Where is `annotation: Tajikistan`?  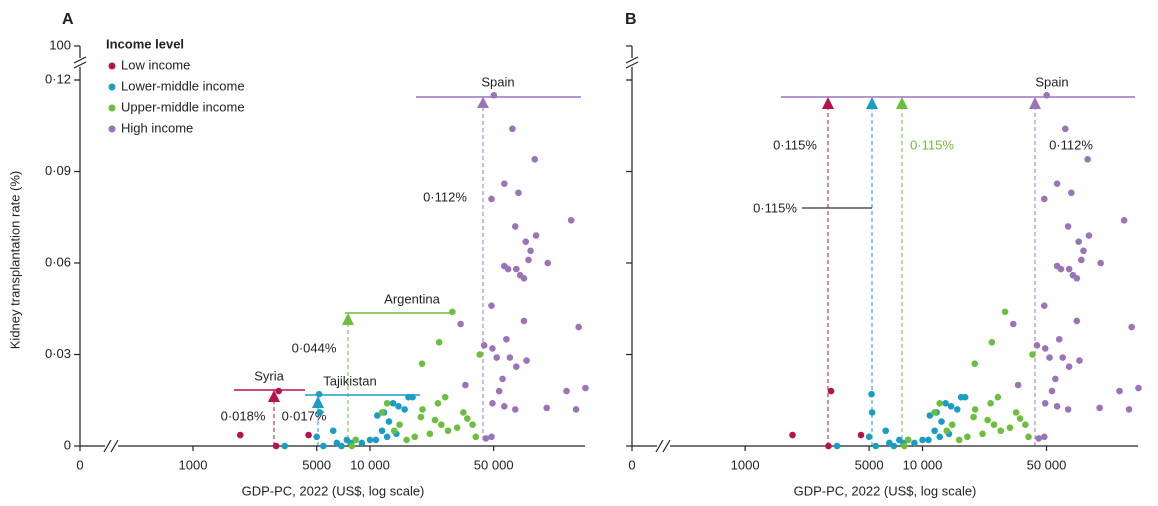 annotation: Tajikistan is located at coordinates (349, 380).